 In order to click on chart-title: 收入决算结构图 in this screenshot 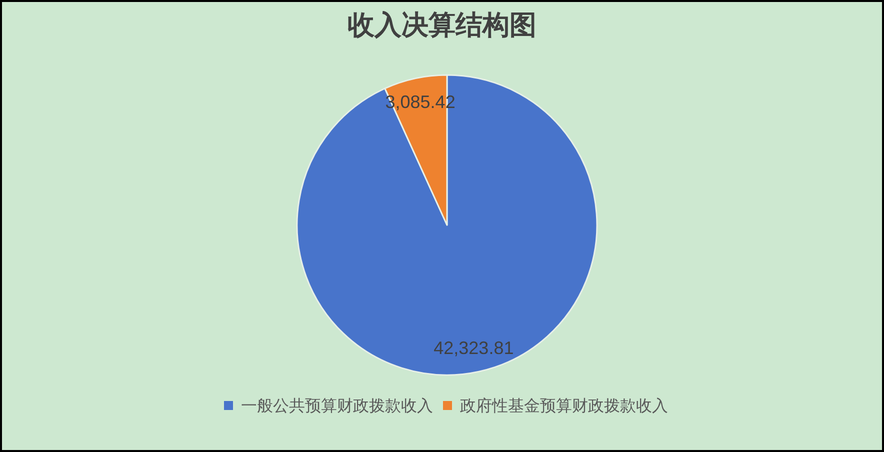, I will do `click(442, 25)`.